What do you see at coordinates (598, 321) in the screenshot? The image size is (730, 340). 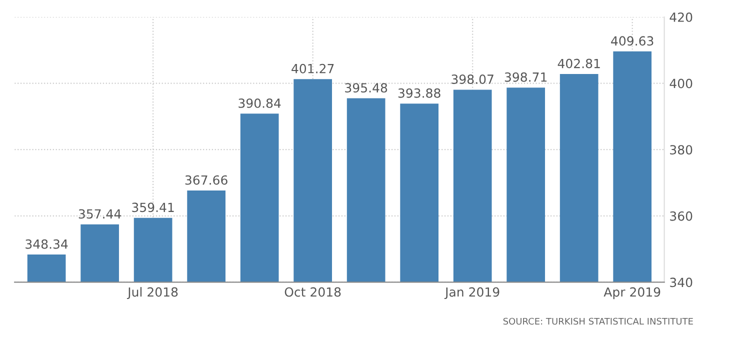 I see `source-note: SOURCE: TURKISH STATISTICAL INSTITUTE` at bounding box center [598, 321].